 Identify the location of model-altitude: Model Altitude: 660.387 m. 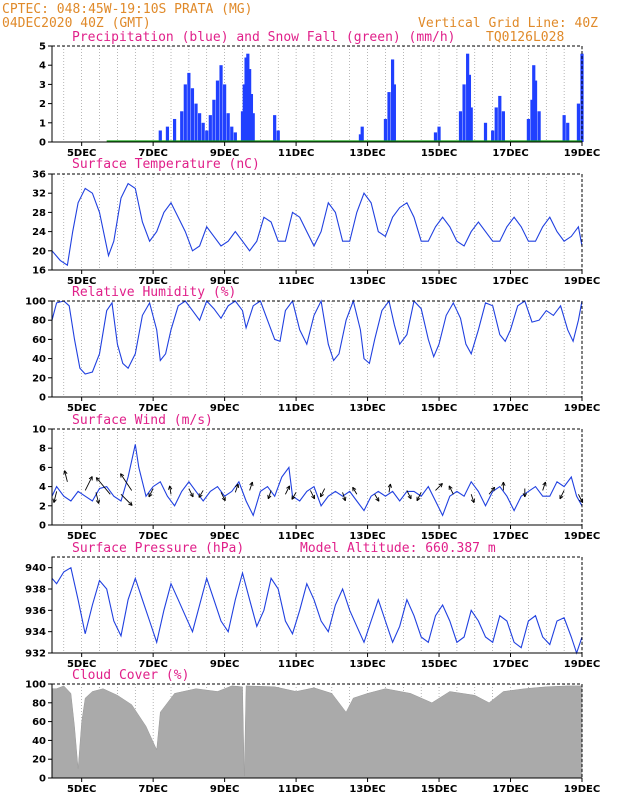
(398, 548).